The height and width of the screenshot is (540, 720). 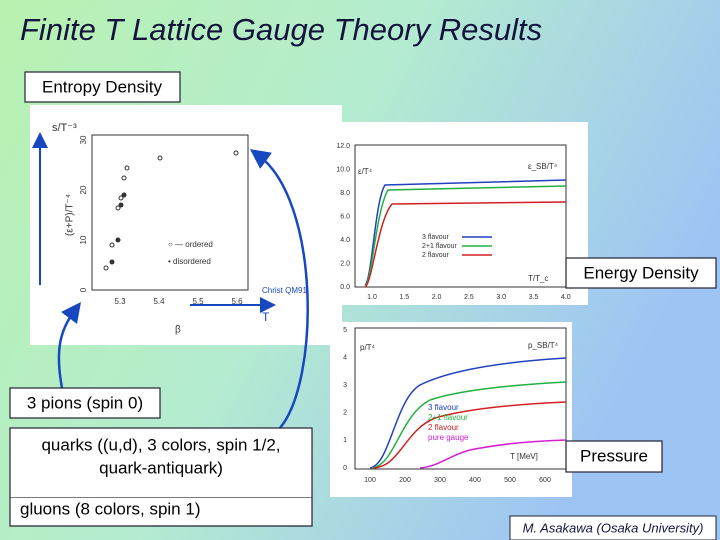 I want to click on quarks-label: quark-antiquark), so click(x=161, y=467).